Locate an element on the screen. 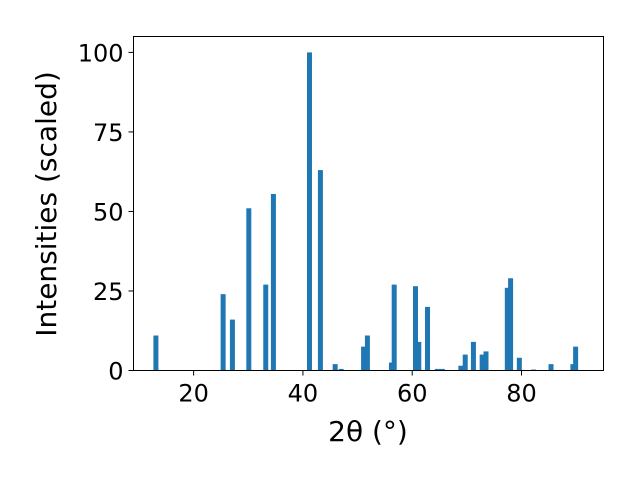  y-tick-label: 50 is located at coordinates (108, 212).